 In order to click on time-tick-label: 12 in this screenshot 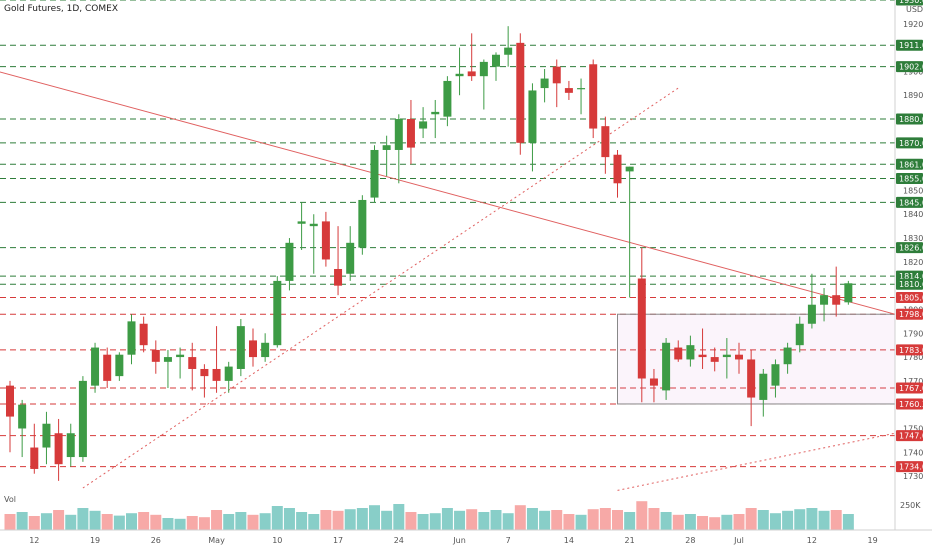, I will do `click(34, 540)`.